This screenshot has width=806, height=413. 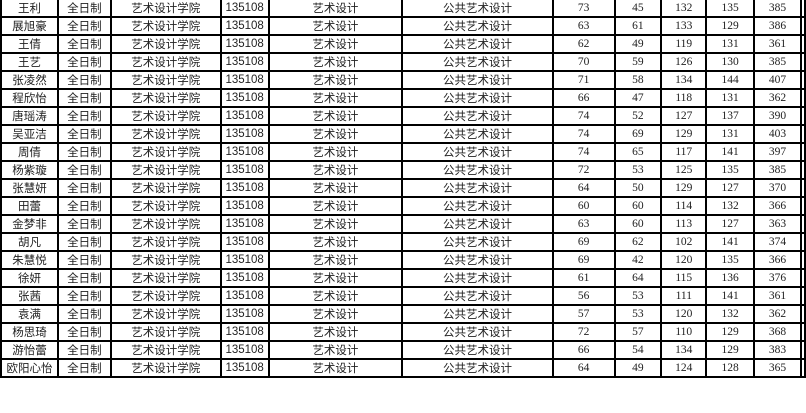 What do you see at coordinates (29, 134) in the screenshot?
I see `student-name-cell: 吴亚洁` at bounding box center [29, 134].